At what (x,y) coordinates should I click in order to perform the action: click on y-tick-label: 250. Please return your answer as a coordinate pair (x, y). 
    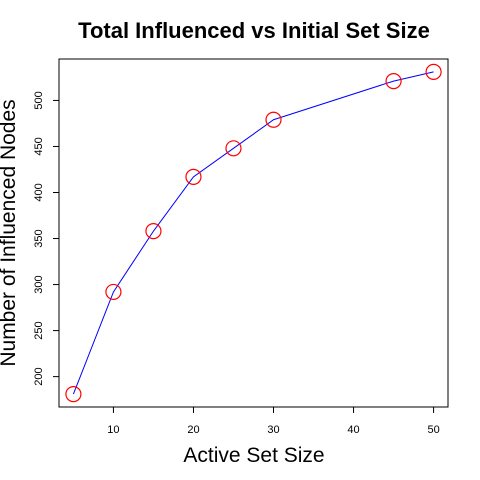
    Looking at the image, I should click on (39, 330).